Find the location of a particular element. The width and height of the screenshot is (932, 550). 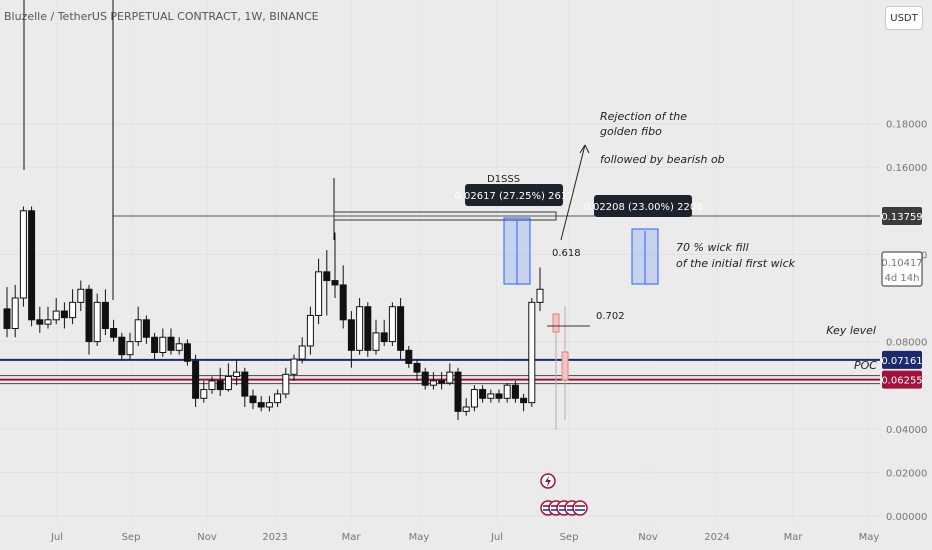

time-tick: May is located at coordinates (869, 537).